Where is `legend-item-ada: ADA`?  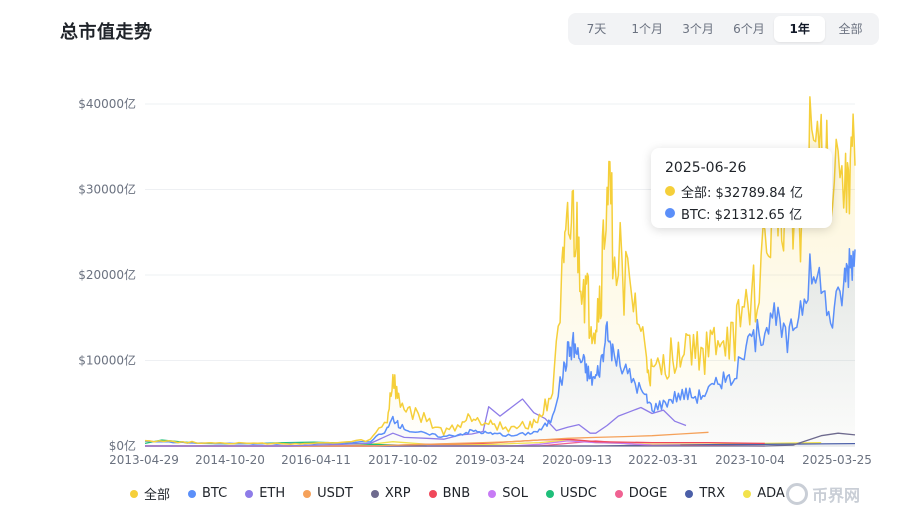
legend-item-ada: ADA is located at coordinates (764, 493).